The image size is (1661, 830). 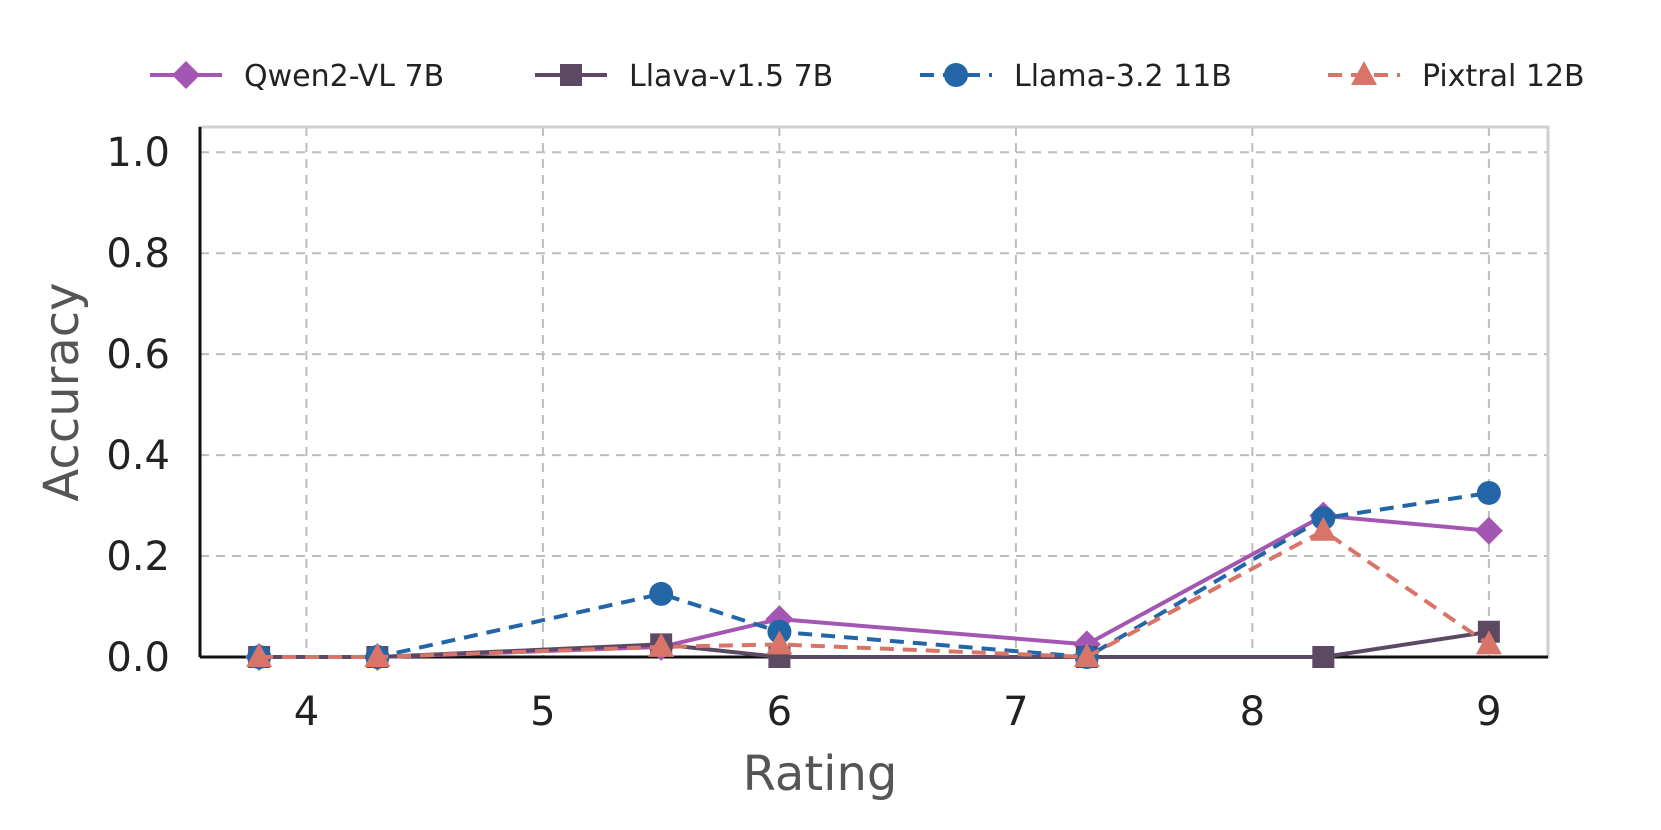 I want to click on y-axis-label: Accuracy, so click(x=62, y=391).